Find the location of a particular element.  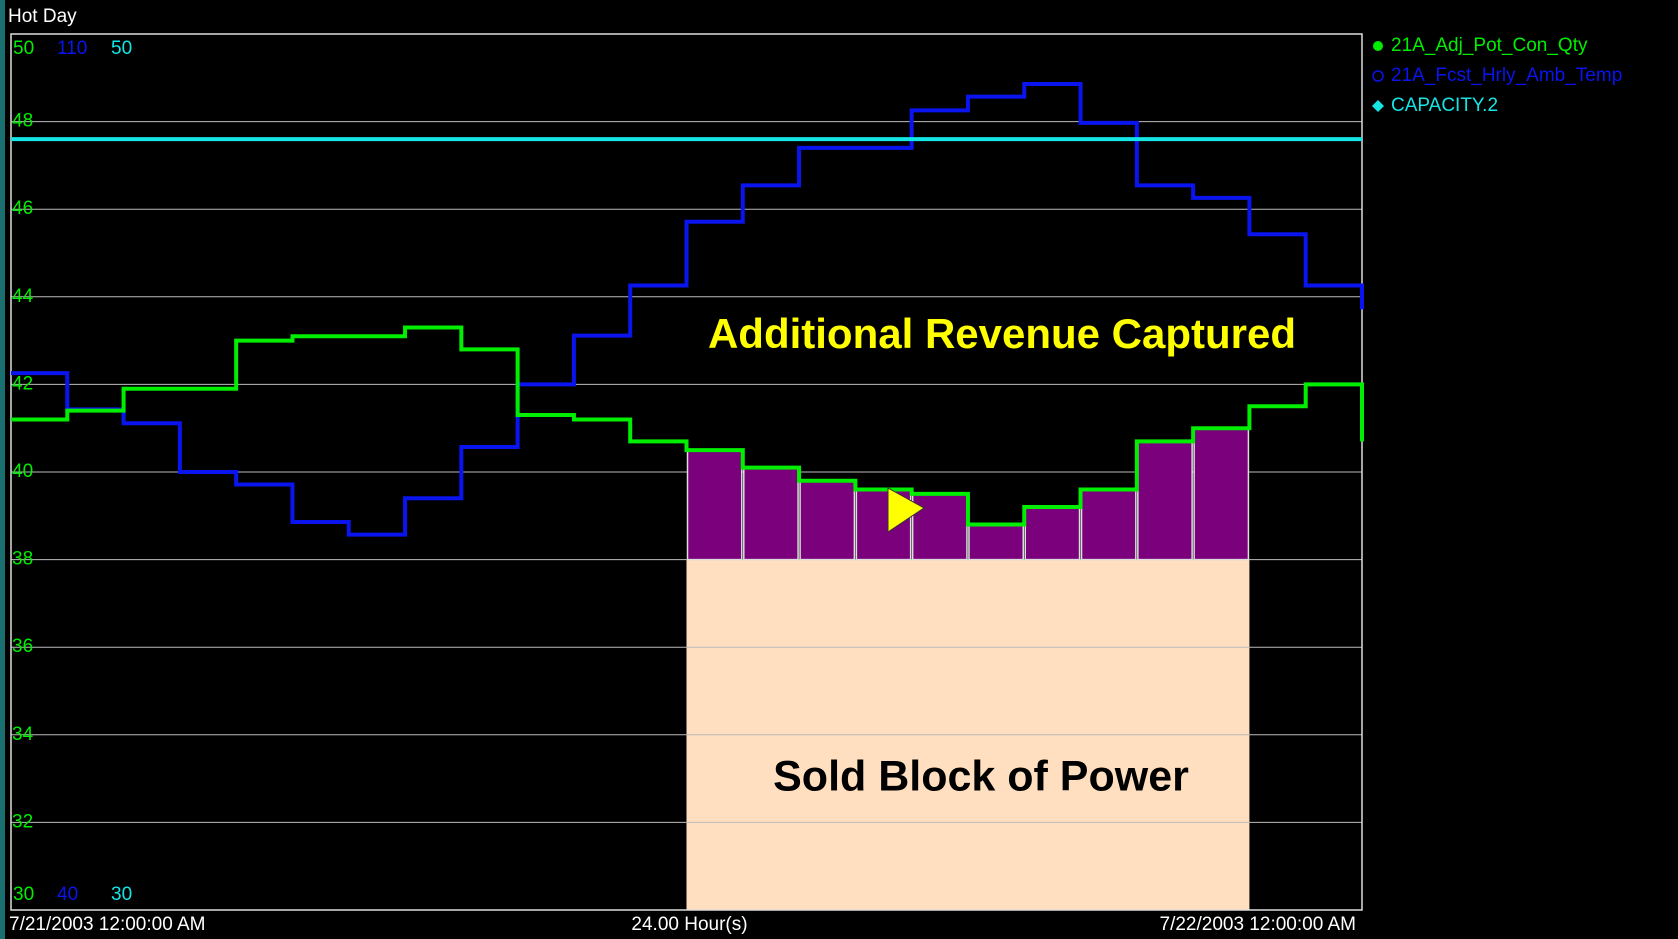

y-tick-label: 38 is located at coordinates (22, 559).